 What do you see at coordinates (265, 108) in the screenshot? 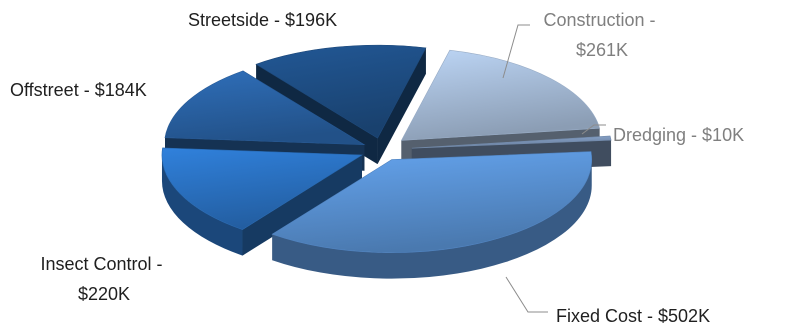
I see `slice-offstreet` at bounding box center [265, 108].